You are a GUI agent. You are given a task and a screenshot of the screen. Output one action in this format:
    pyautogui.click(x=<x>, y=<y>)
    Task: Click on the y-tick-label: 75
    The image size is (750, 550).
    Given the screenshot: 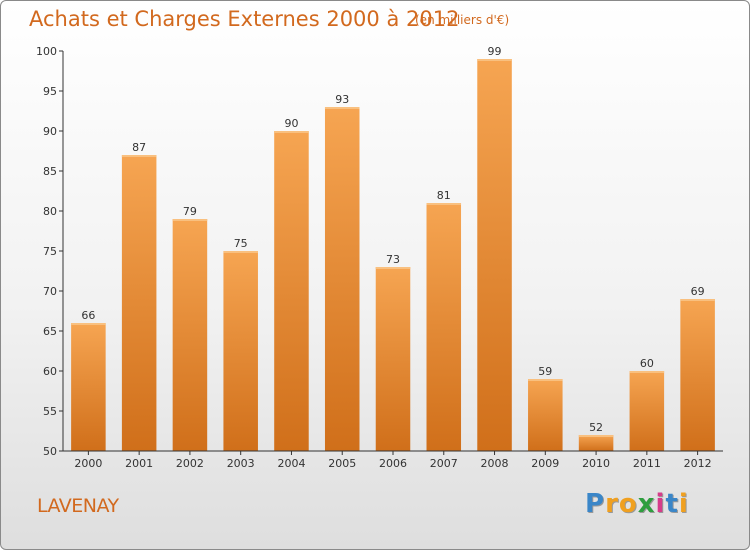 What is the action you would take?
    pyautogui.click(x=50, y=251)
    